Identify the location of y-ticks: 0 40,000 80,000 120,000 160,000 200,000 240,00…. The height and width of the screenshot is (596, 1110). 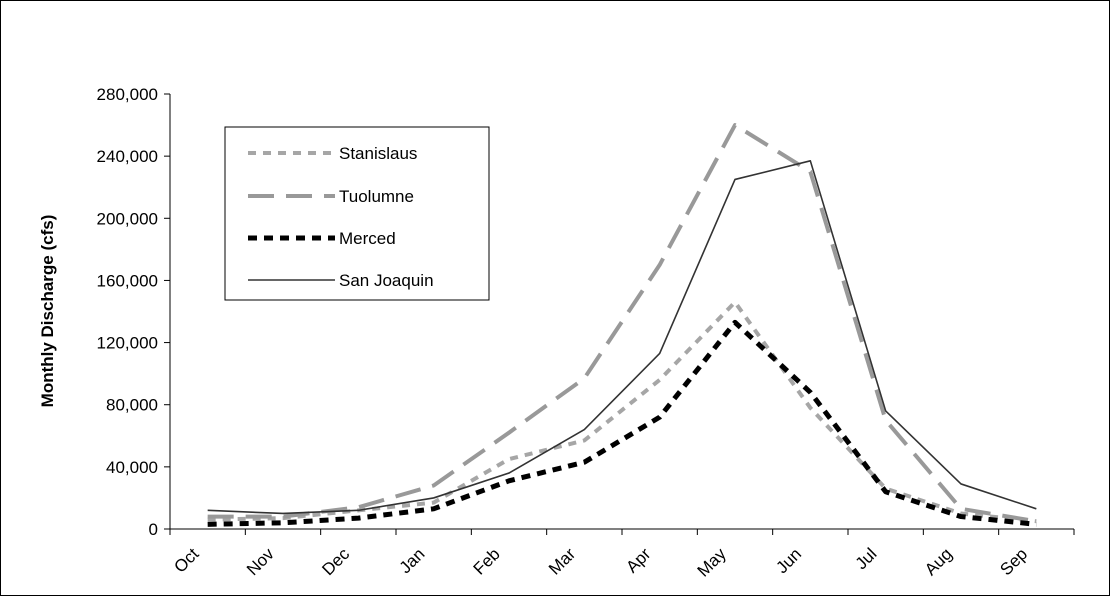
(133, 312).